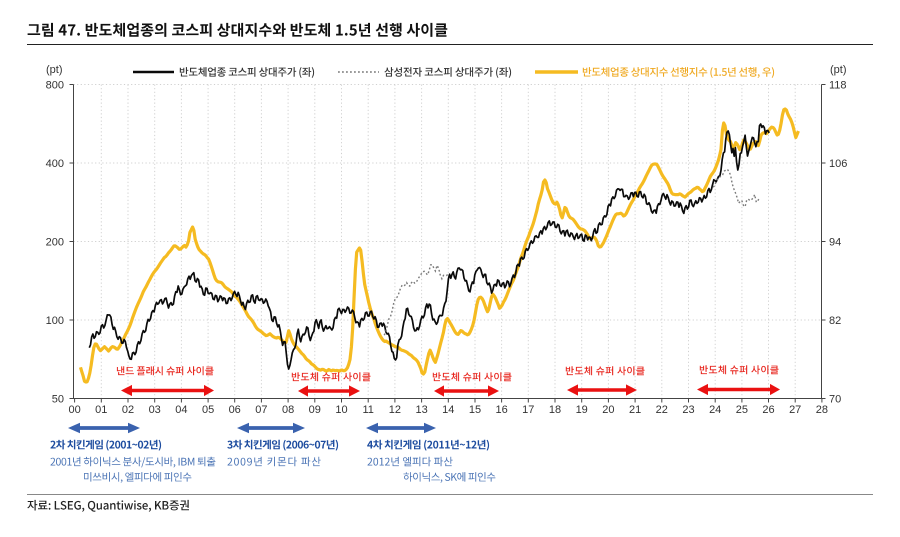 This screenshot has height=537, width=900. Describe the element at coordinates (501, 410) in the screenshot. I see `svg-text: 16` at that location.